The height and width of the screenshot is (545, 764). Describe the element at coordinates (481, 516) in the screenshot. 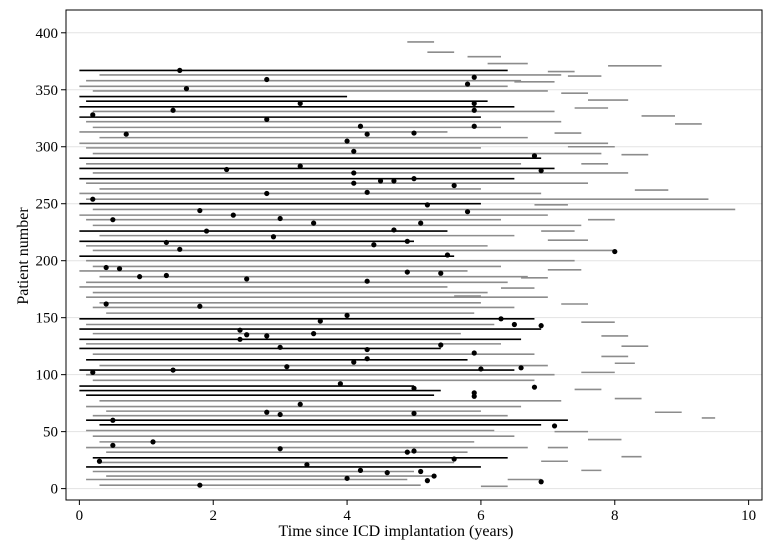

I see `x-tick-label: 6` at that location.